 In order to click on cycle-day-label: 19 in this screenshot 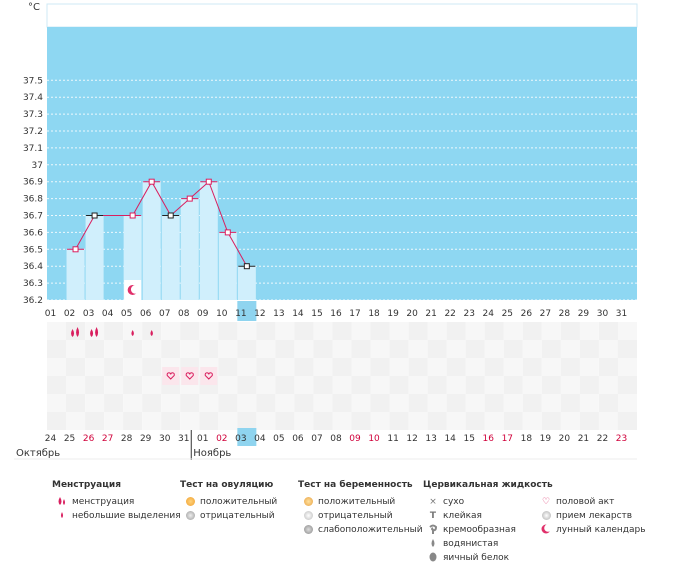, I will do `click(393, 314)`.